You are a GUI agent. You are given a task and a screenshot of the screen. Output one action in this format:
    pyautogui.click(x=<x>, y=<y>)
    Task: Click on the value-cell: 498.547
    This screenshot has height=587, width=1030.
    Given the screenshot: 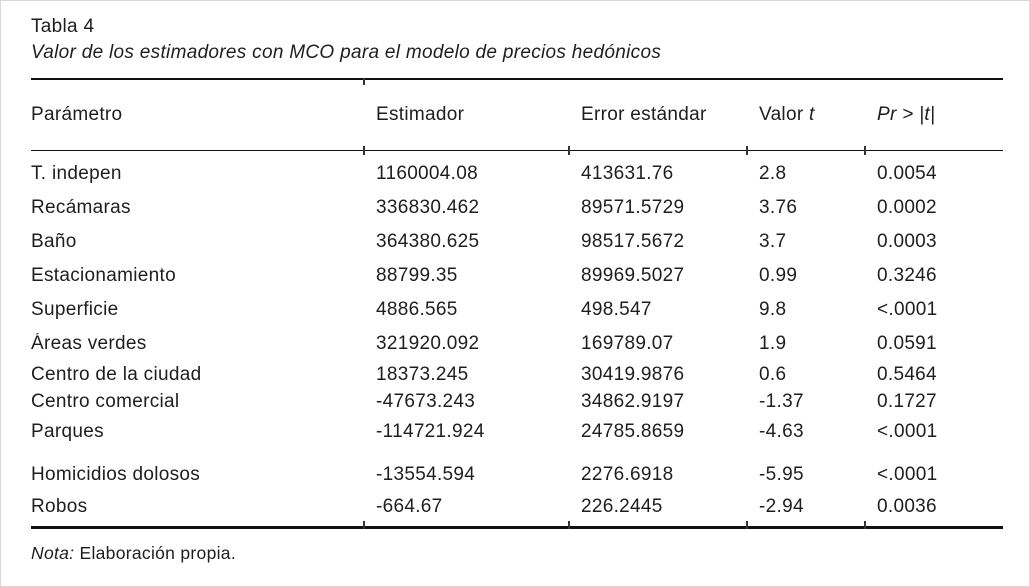 What is the action you would take?
    pyautogui.click(x=616, y=309)
    